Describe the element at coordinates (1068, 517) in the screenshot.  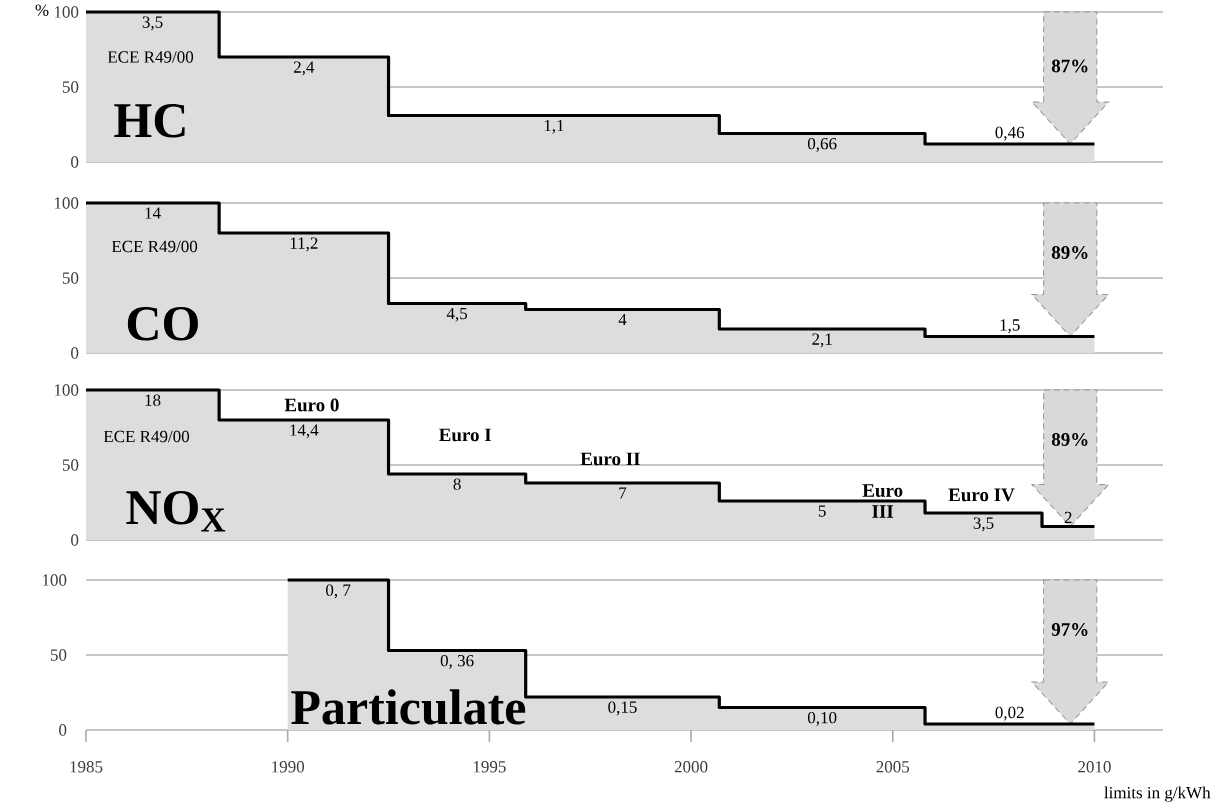
I see `annotation: 2` at that location.